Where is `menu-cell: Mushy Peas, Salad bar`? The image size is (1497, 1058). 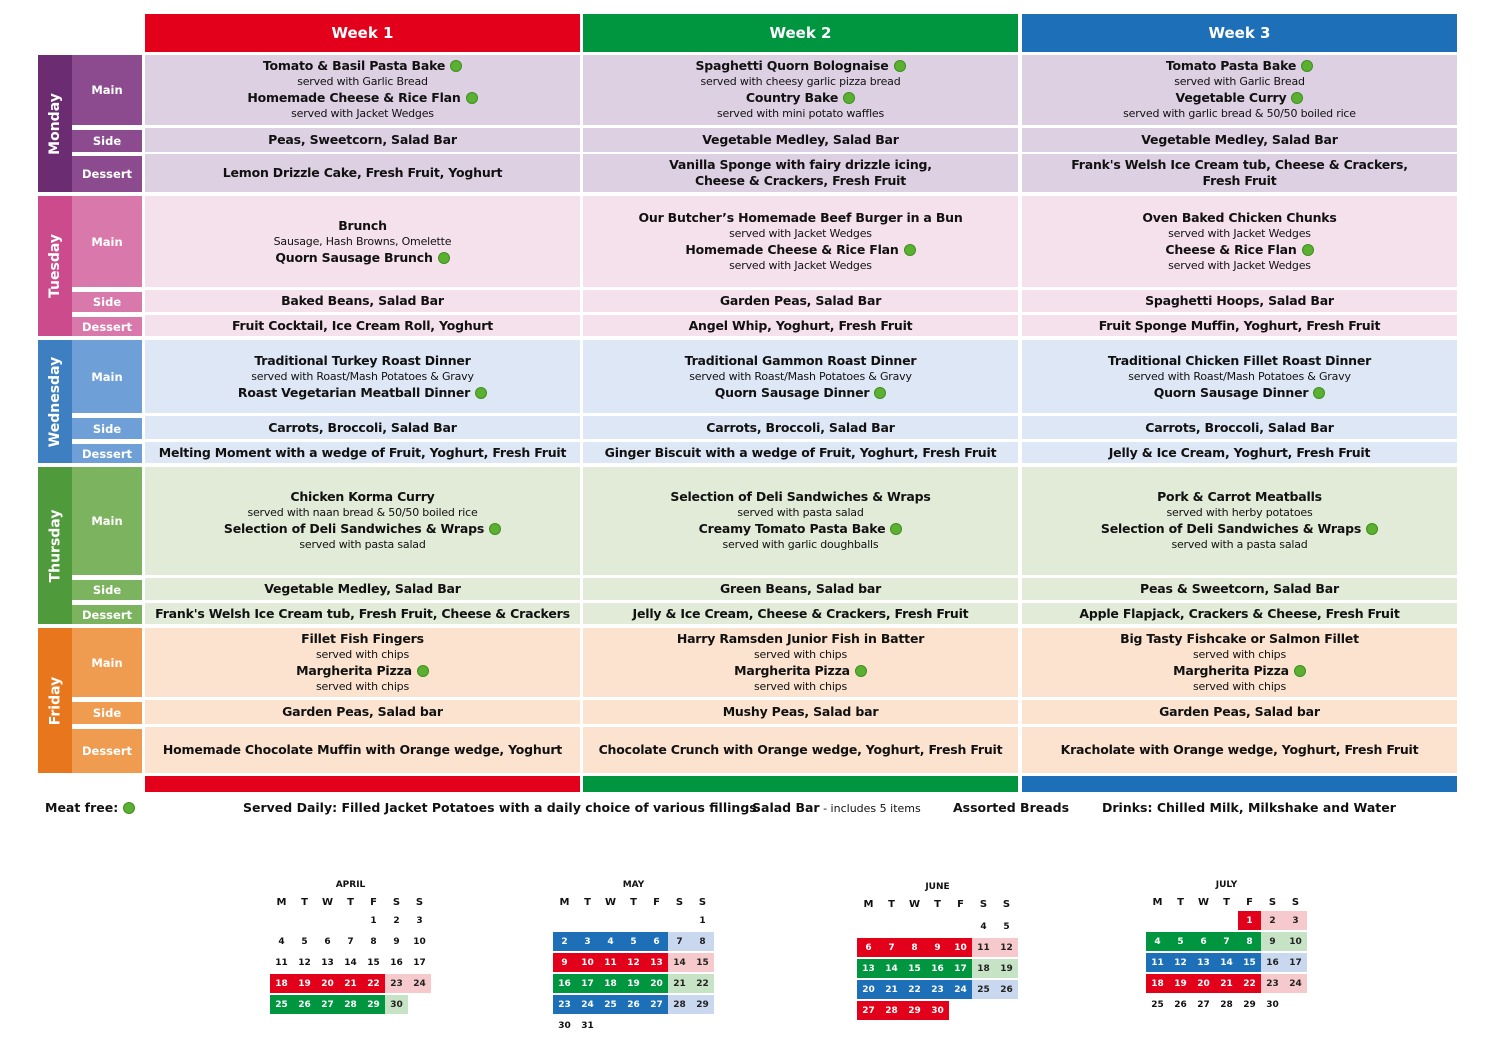
menu-cell: Mushy Peas, Salad bar is located at coordinates (800, 712).